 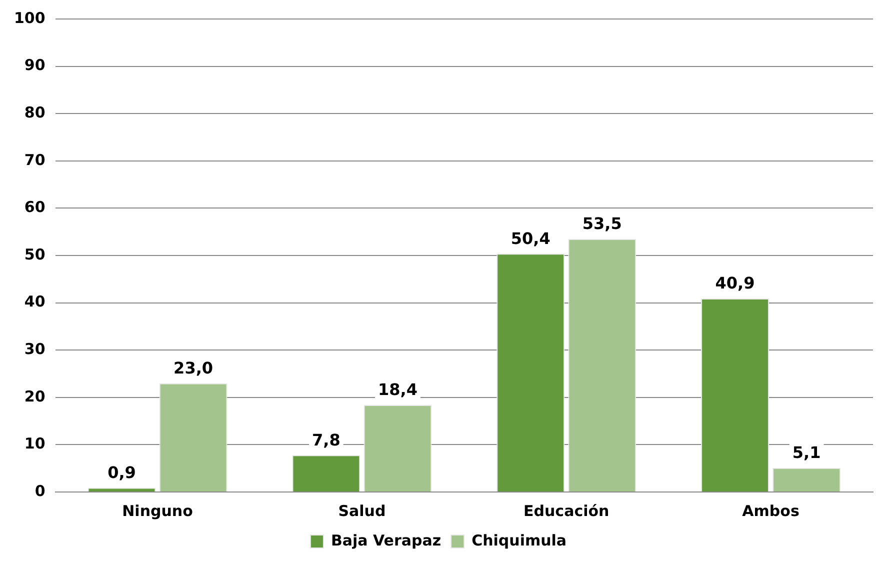 I want to click on x-tick-label: Salud, so click(x=362, y=511).